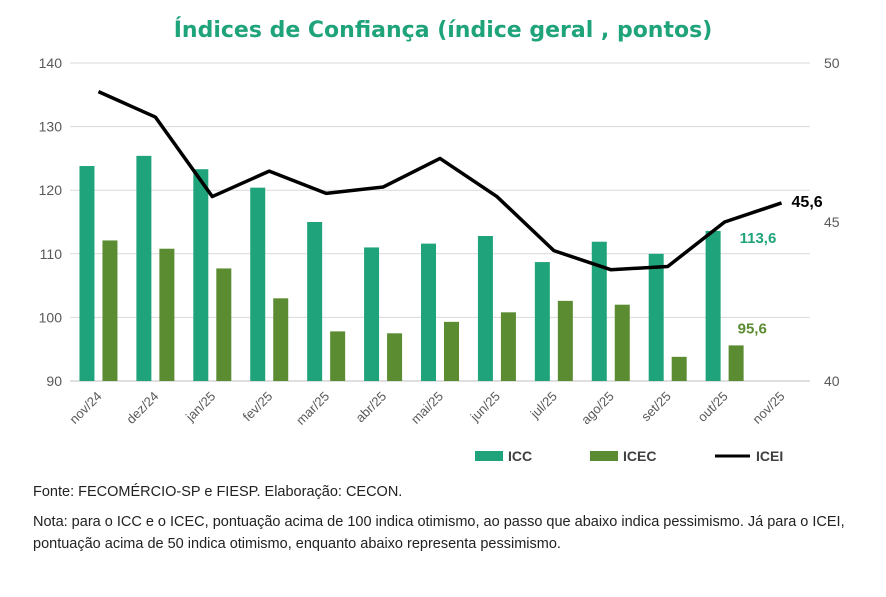  Describe the element at coordinates (51, 317) in the screenshot. I see `left-tick-label: 100` at that location.